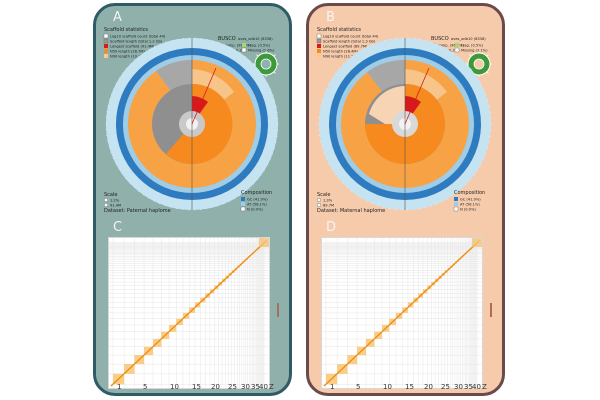  What do you see at coordinates (128, 57) in the screenshot?
I see `stats-line: N90 length (10.3M)` at bounding box center [128, 57].